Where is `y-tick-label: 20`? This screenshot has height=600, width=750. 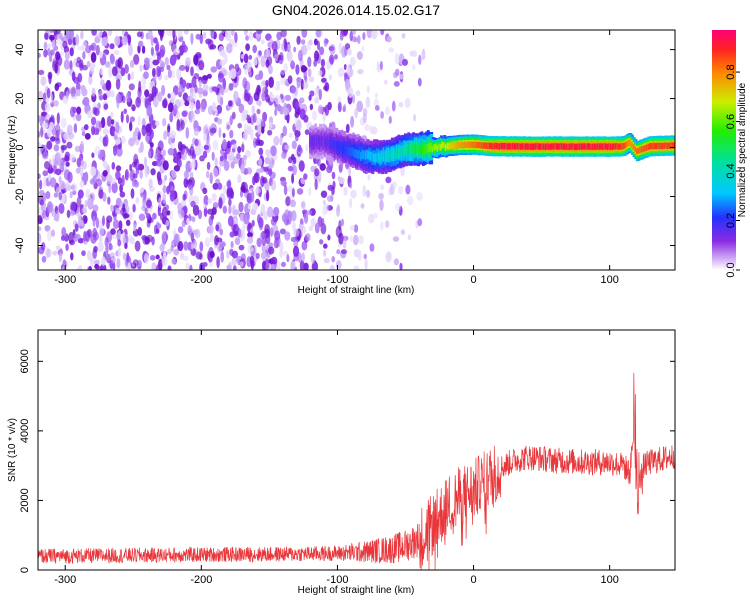
y-tick-label: 20 is located at coordinates (20, 98).